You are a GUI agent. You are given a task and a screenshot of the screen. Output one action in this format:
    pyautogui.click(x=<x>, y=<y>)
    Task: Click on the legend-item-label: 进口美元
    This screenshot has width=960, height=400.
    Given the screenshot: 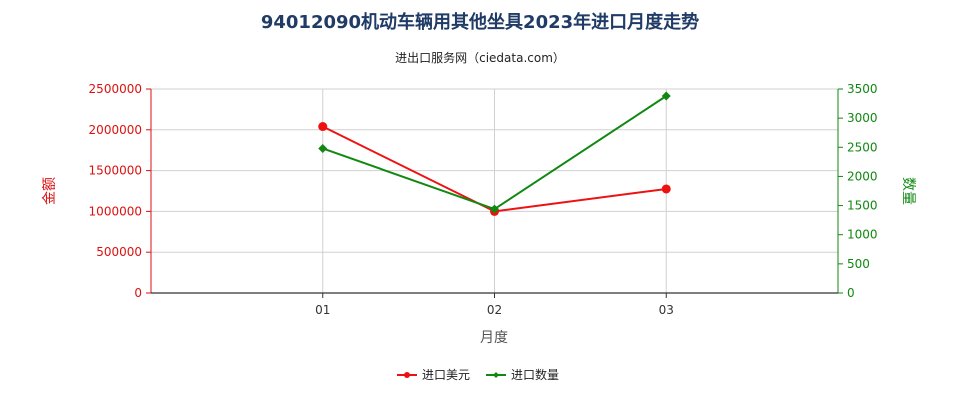 What is the action you would take?
    pyautogui.click(x=446, y=375)
    